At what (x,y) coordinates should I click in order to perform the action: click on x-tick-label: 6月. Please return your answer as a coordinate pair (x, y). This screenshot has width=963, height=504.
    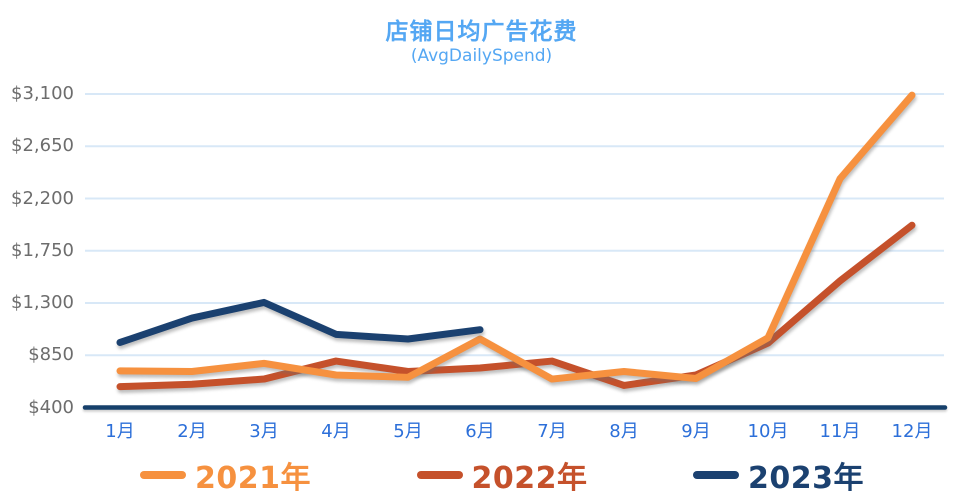
    Looking at the image, I should click on (480, 431).